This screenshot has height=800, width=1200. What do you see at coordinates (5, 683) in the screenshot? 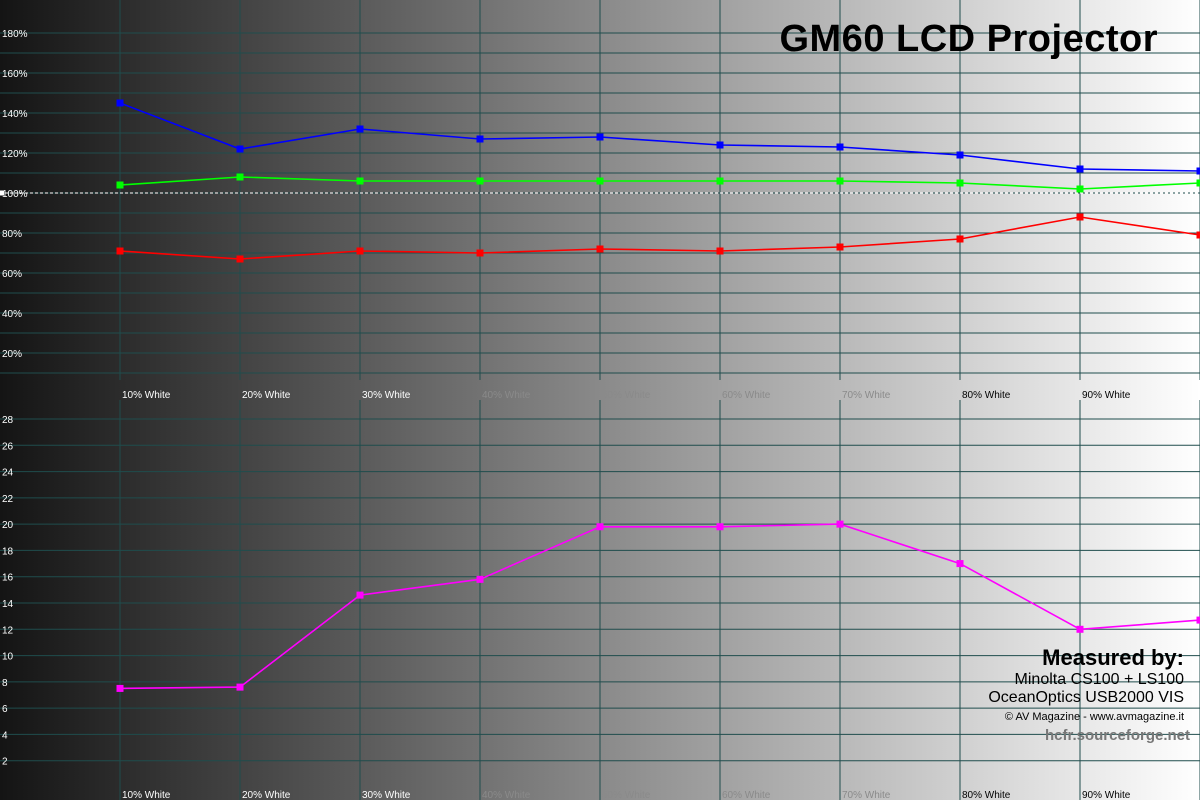
I see `y-tick-label: 8` at bounding box center [5, 683].